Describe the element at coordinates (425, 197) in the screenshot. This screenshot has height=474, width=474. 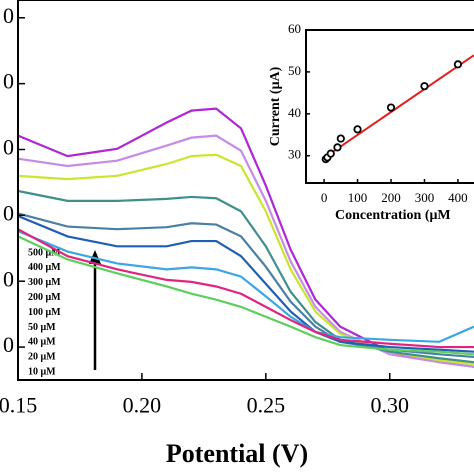
I see `x-tick-label: 300` at that location.